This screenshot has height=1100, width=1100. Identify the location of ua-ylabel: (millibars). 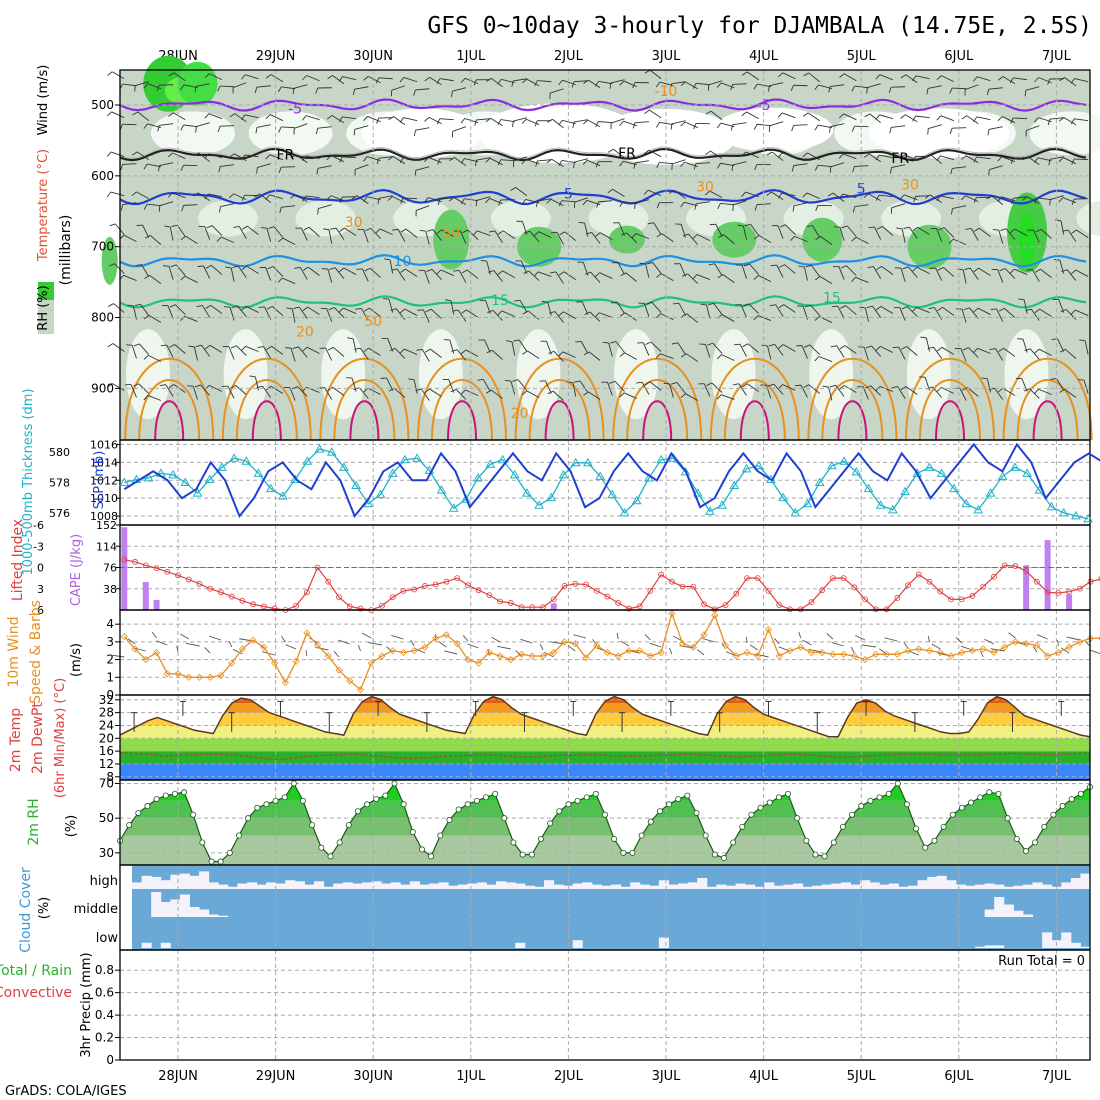
(66, 250).